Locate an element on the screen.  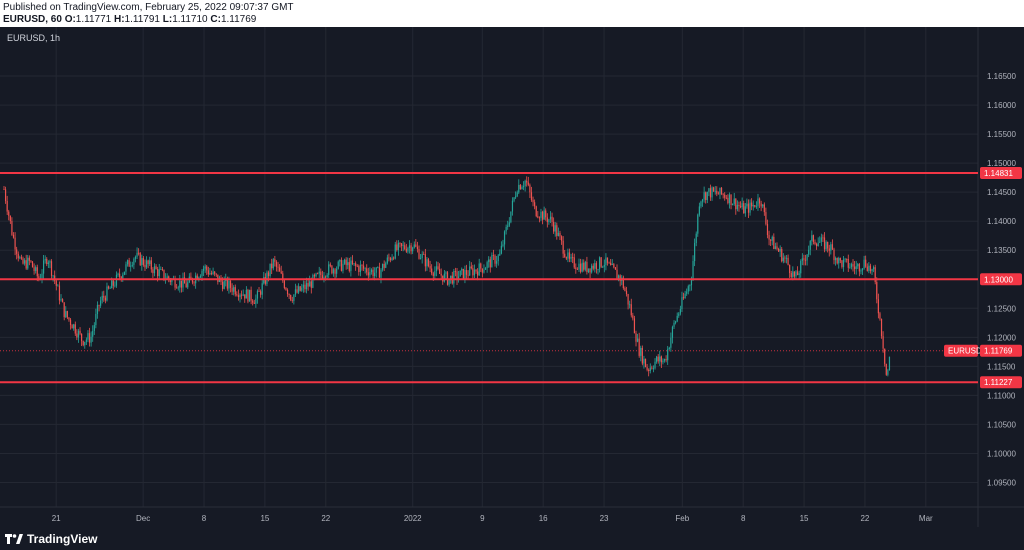
tradingview-logo: TradingView is located at coordinates (51, 539).